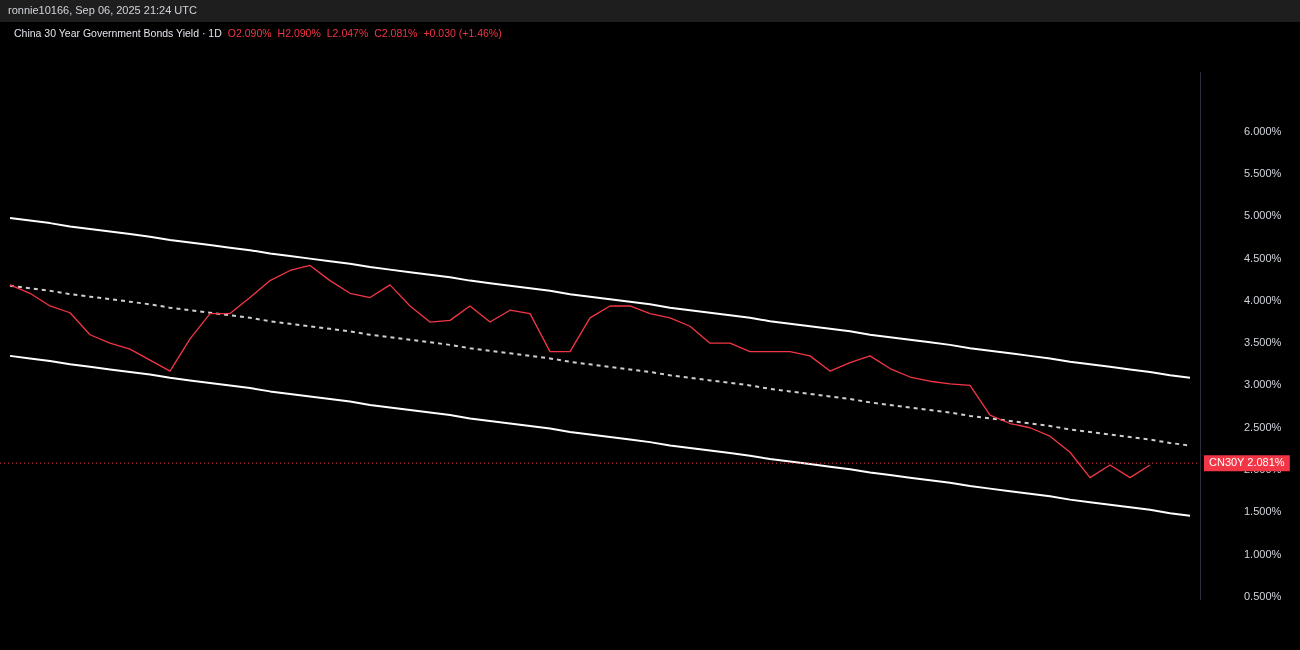 The image size is (1300, 650). What do you see at coordinates (347, 33) in the screenshot?
I see `text: L2.047%` at bounding box center [347, 33].